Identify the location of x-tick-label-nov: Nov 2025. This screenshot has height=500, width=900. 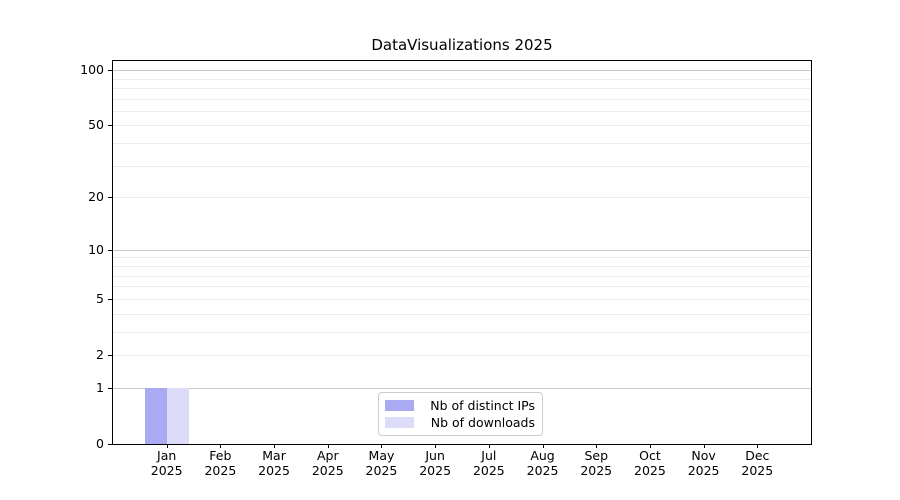
(704, 463).